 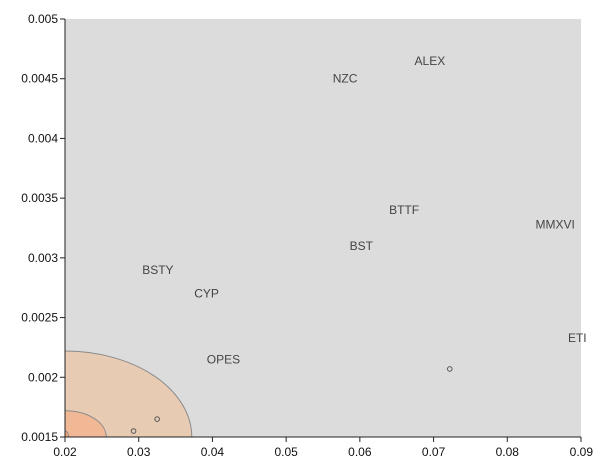 I want to click on contour-middle-band, so click(x=86, y=423).